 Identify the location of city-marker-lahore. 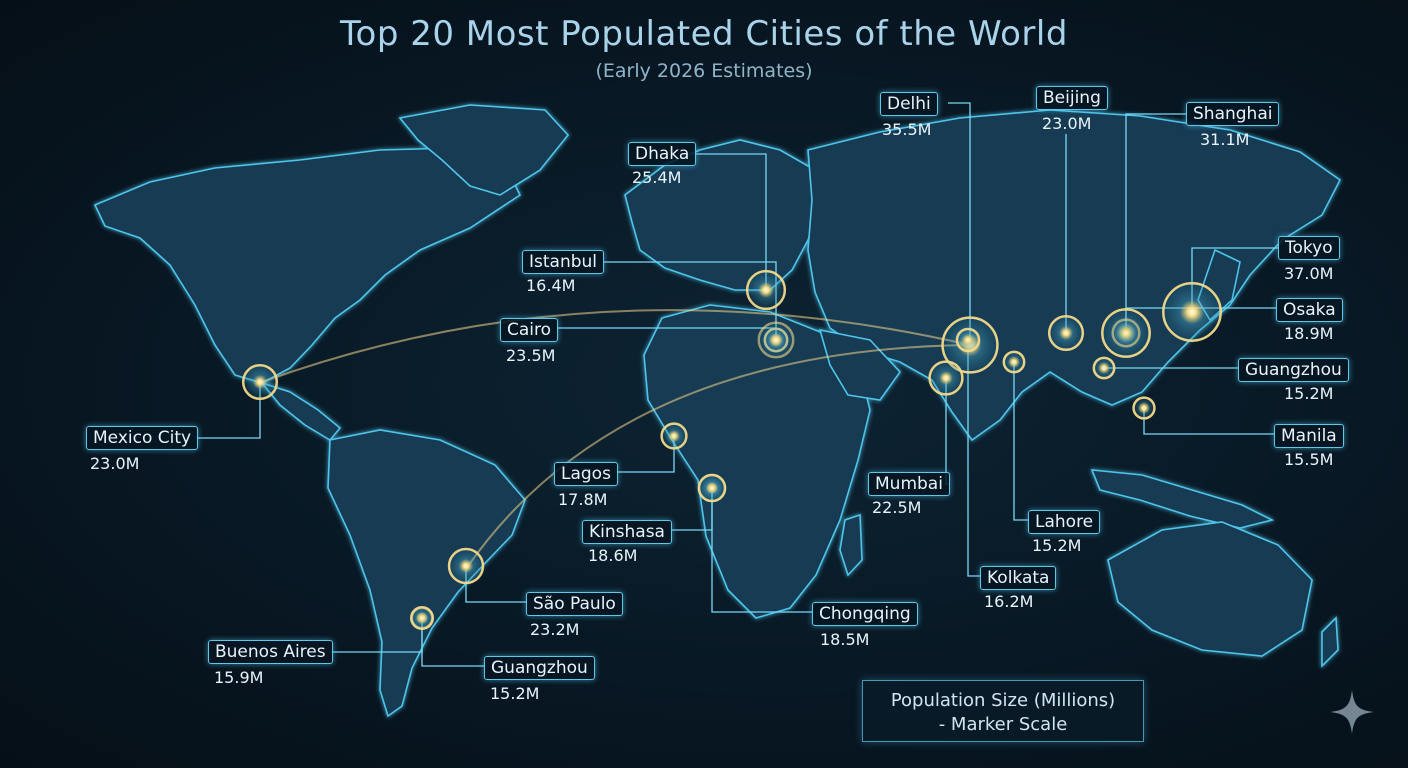
(1014, 362).